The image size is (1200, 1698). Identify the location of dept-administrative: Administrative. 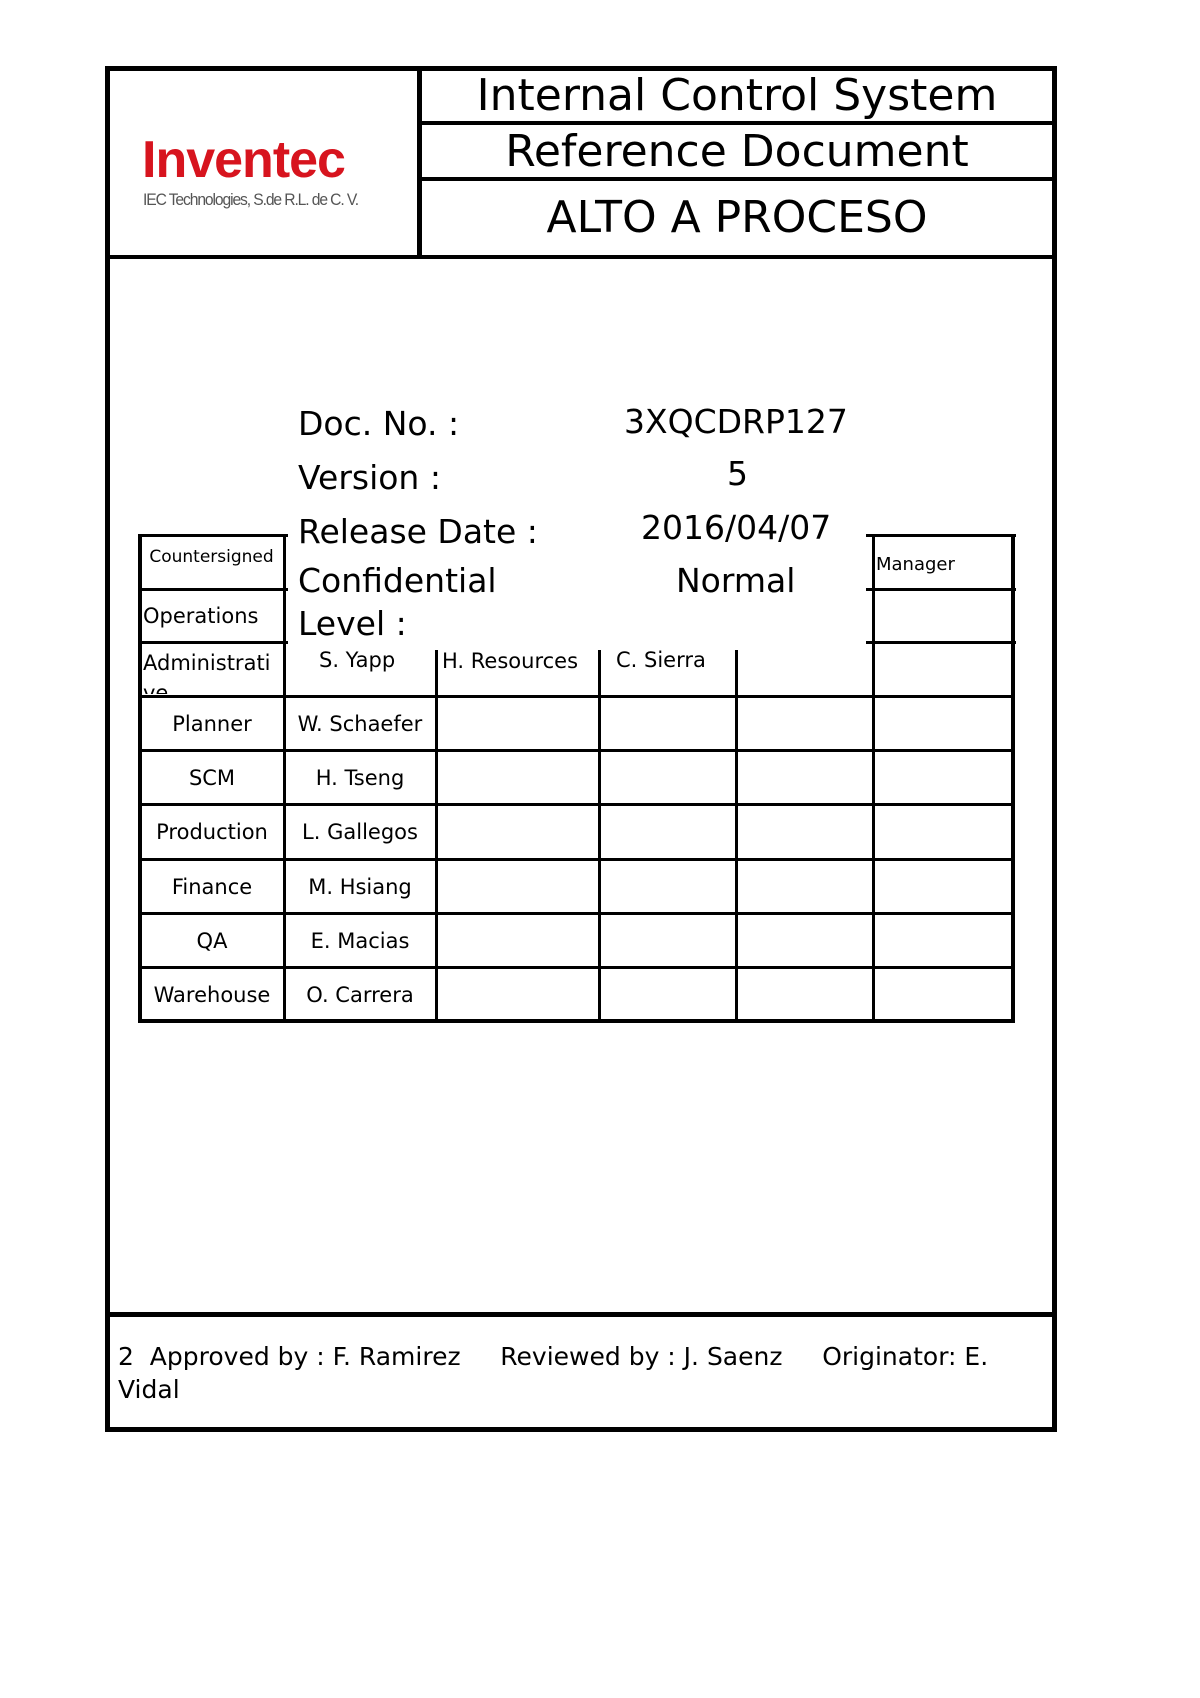
(207, 672).